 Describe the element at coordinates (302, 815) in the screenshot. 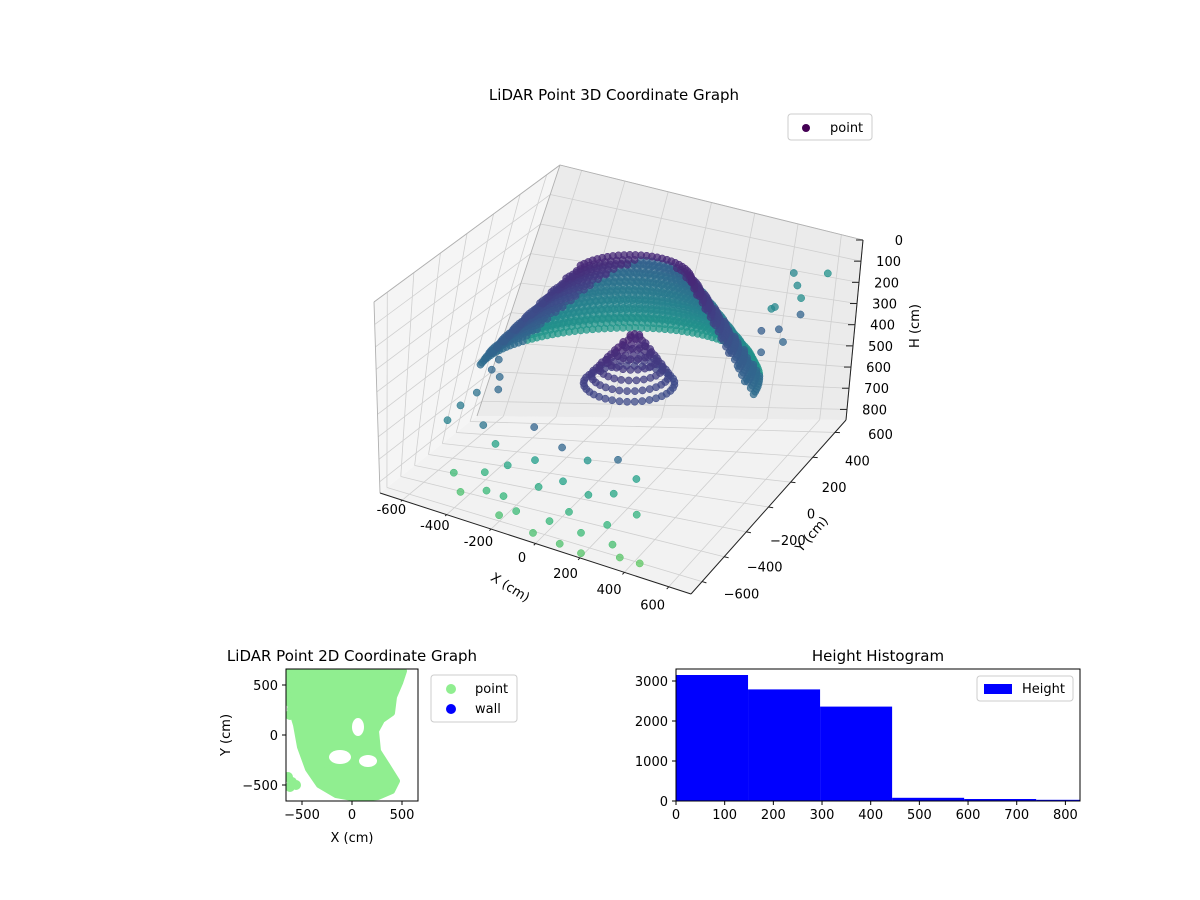

I see `x-tick-label: −500` at that location.